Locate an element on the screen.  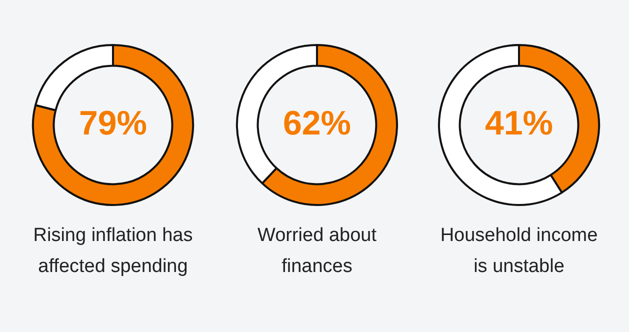
data-label: 79% is located at coordinates (113, 123).